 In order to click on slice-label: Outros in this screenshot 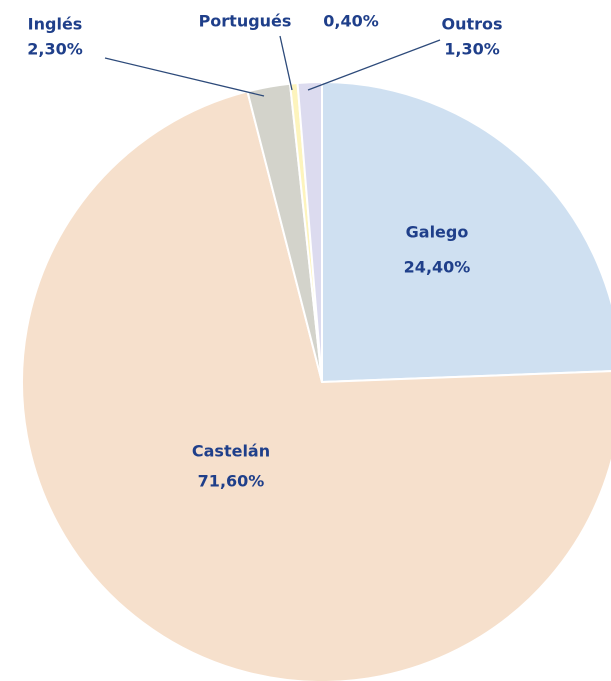, I will do `click(471, 24)`.